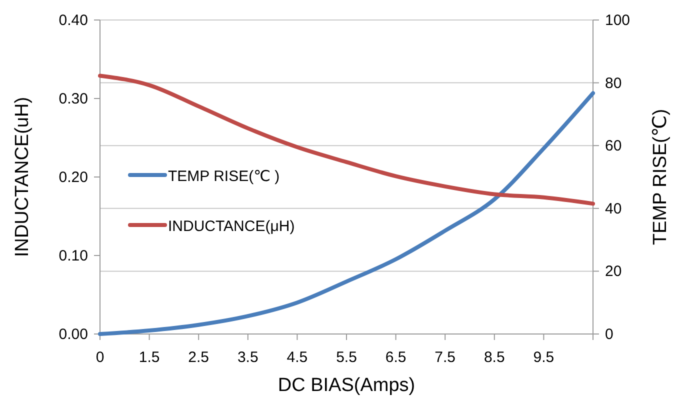 Image resolution: width=680 pixels, height=403 pixels. What do you see at coordinates (73, 99) in the screenshot?
I see `y-tick-label: 0.30` at bounding box center [73, 99].